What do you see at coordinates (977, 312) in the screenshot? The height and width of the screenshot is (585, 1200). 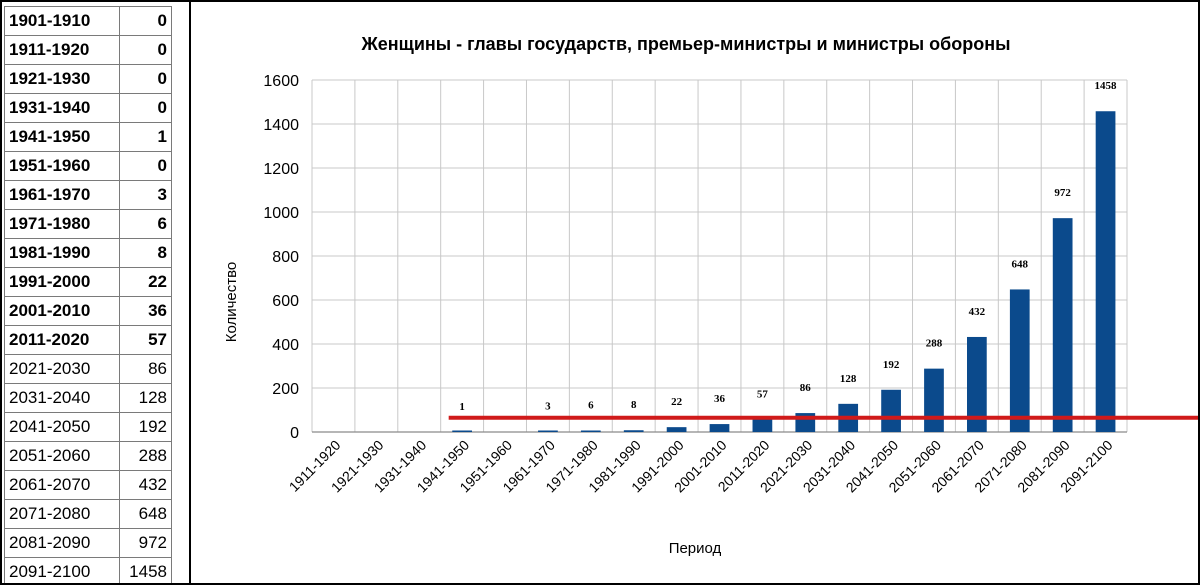 I see `data-label: 432` at bounding box center [977, 312].